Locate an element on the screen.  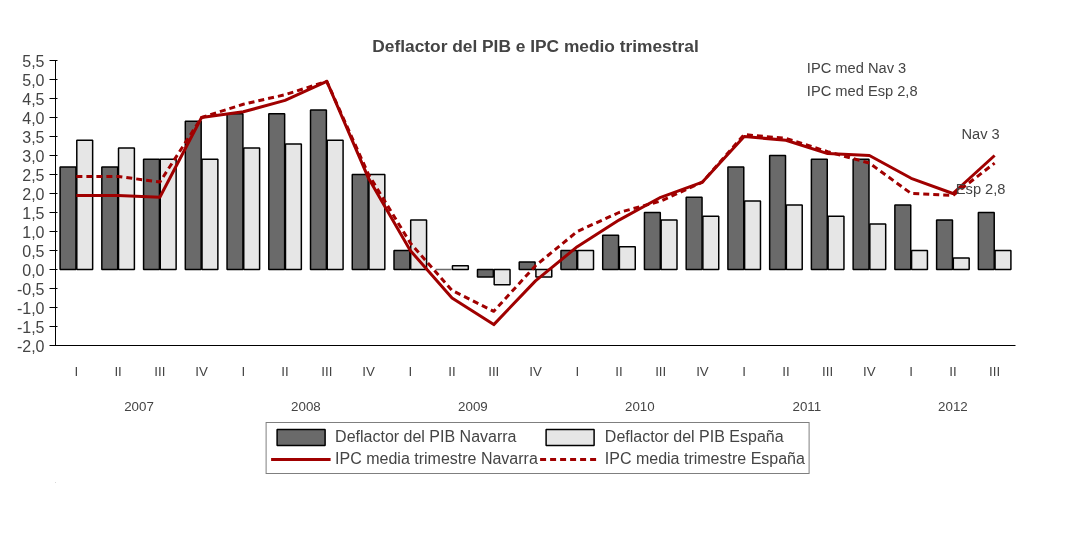
chart-title: Deflactor del PIB e IPC medio trimestral is located at coordinates (535, 45).